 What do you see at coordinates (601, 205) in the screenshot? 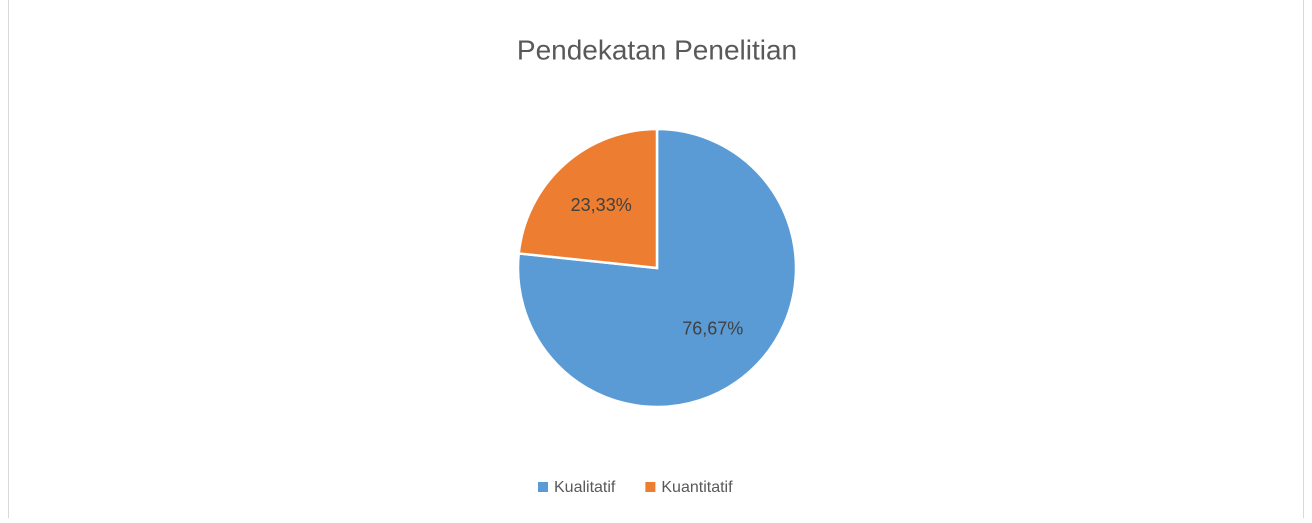
I see `data-label: 23,33%` at bounding box center [601, 205].